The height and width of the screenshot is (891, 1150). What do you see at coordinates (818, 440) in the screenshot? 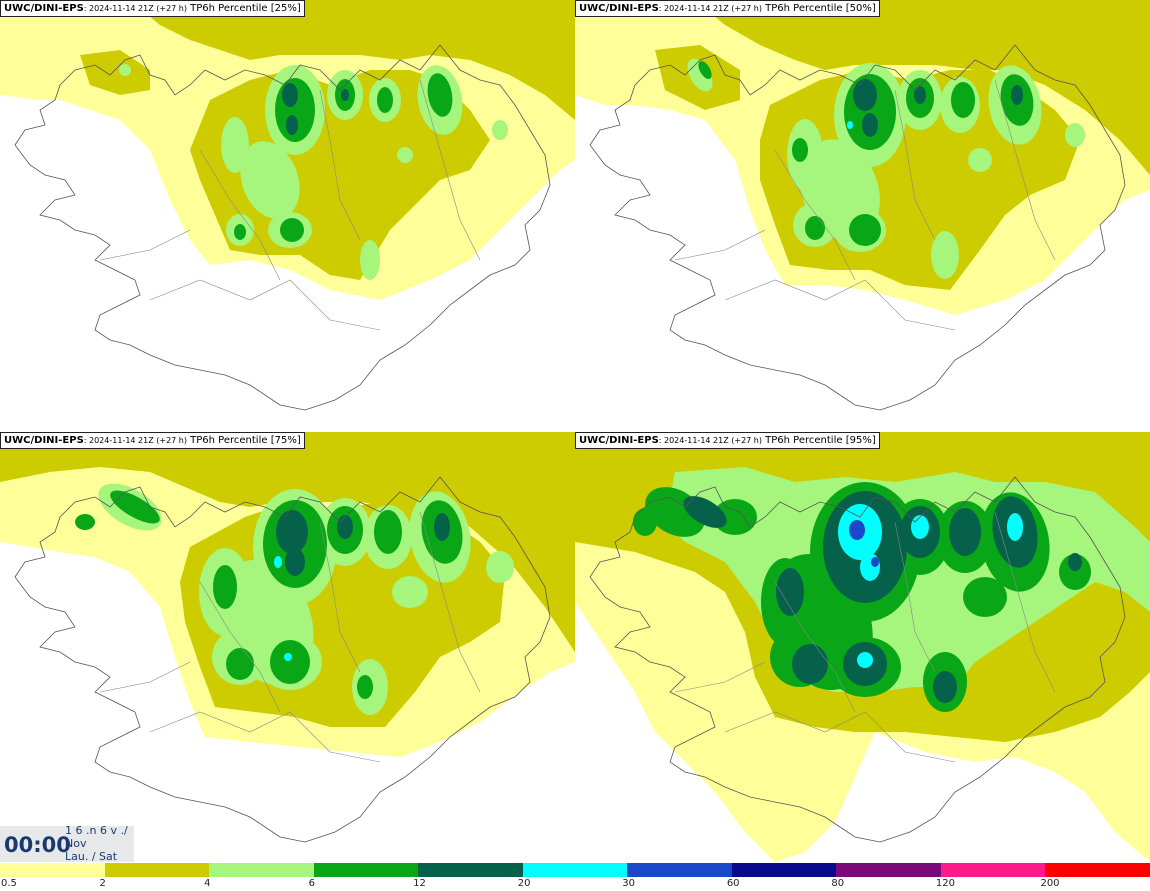
I see `product-label: TP6h Percentile [95%]` at bounding box center [818, 440].